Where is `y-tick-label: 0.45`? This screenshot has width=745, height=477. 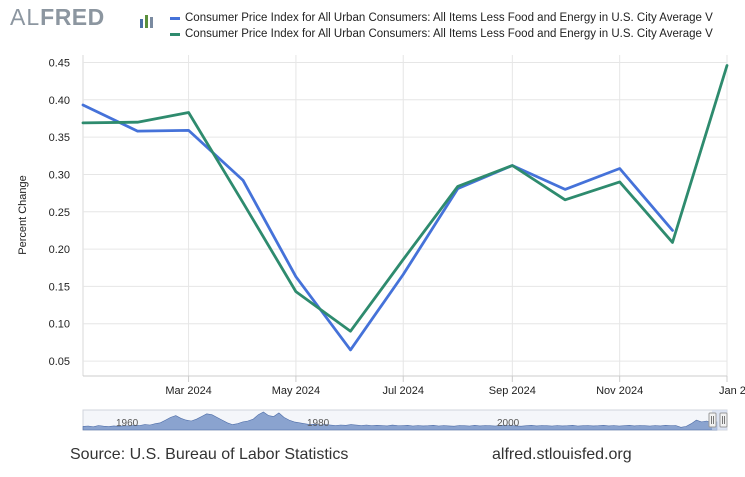
y-tick-label: 0.45 is located at coordinates (59, 63).